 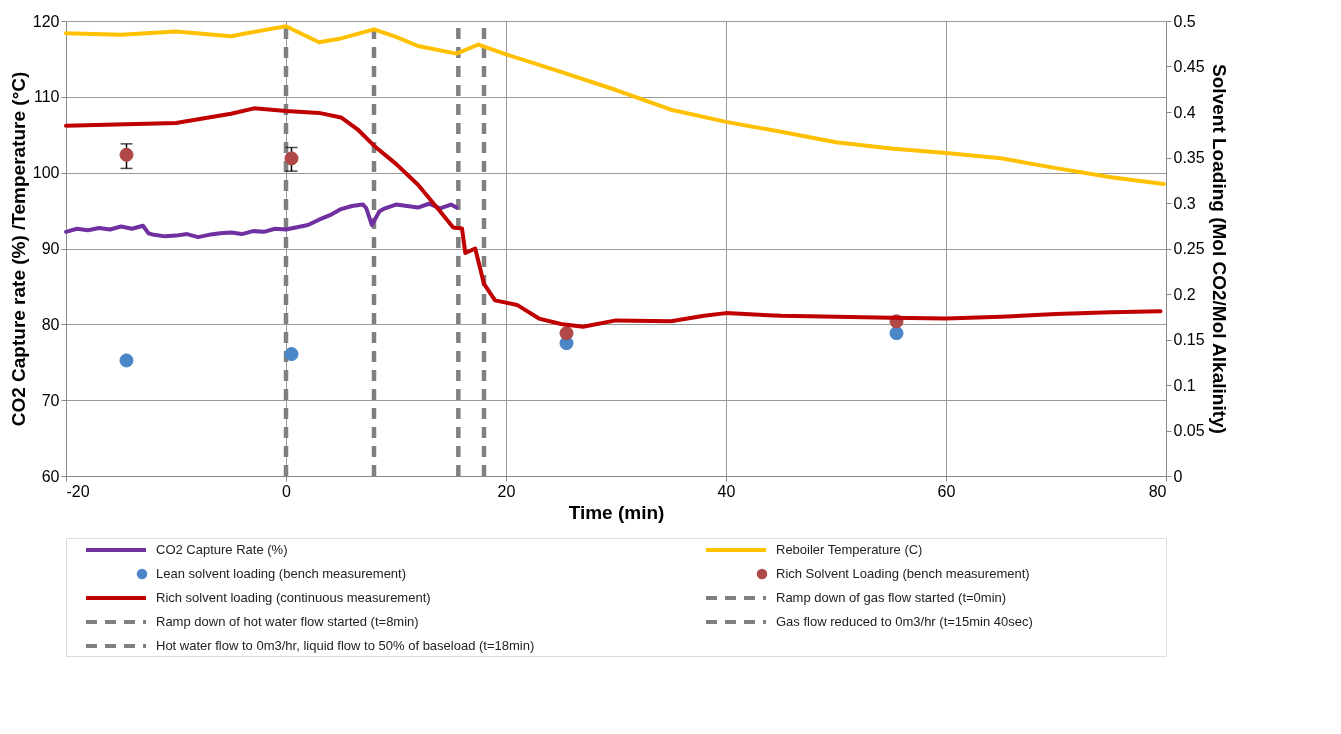 I want to click on y2-tick-label: 0, so click(x=1178, y=476).